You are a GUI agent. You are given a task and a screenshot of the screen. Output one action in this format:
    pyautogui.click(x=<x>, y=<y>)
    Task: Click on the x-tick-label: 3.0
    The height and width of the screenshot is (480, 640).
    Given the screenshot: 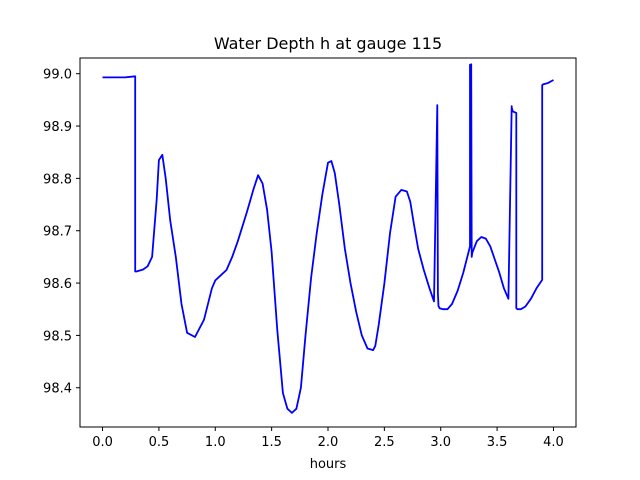 What is the action you would take?
    pyautogui.click(x=440, y=442)
    